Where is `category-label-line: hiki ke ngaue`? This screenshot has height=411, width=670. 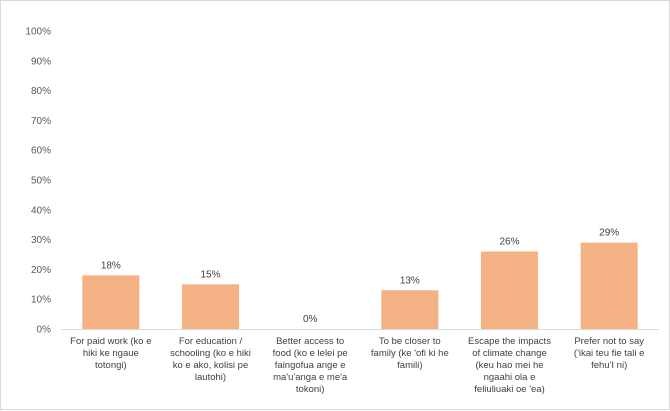
category-label-line: hiki ke ngaue is located at coordinates (111, 353).